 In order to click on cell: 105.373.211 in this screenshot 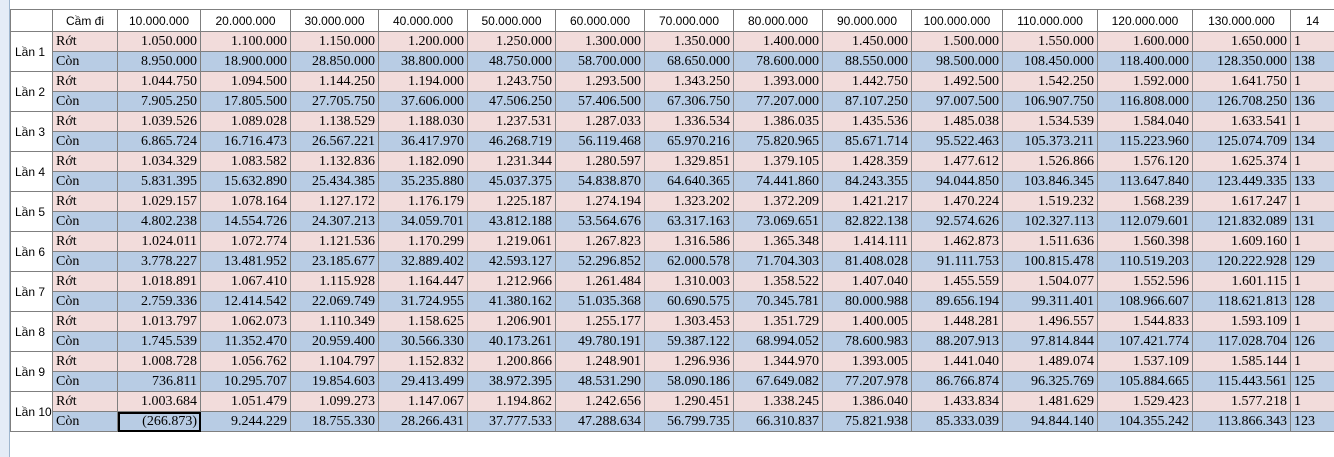, I will do `click(1050, 141)`.